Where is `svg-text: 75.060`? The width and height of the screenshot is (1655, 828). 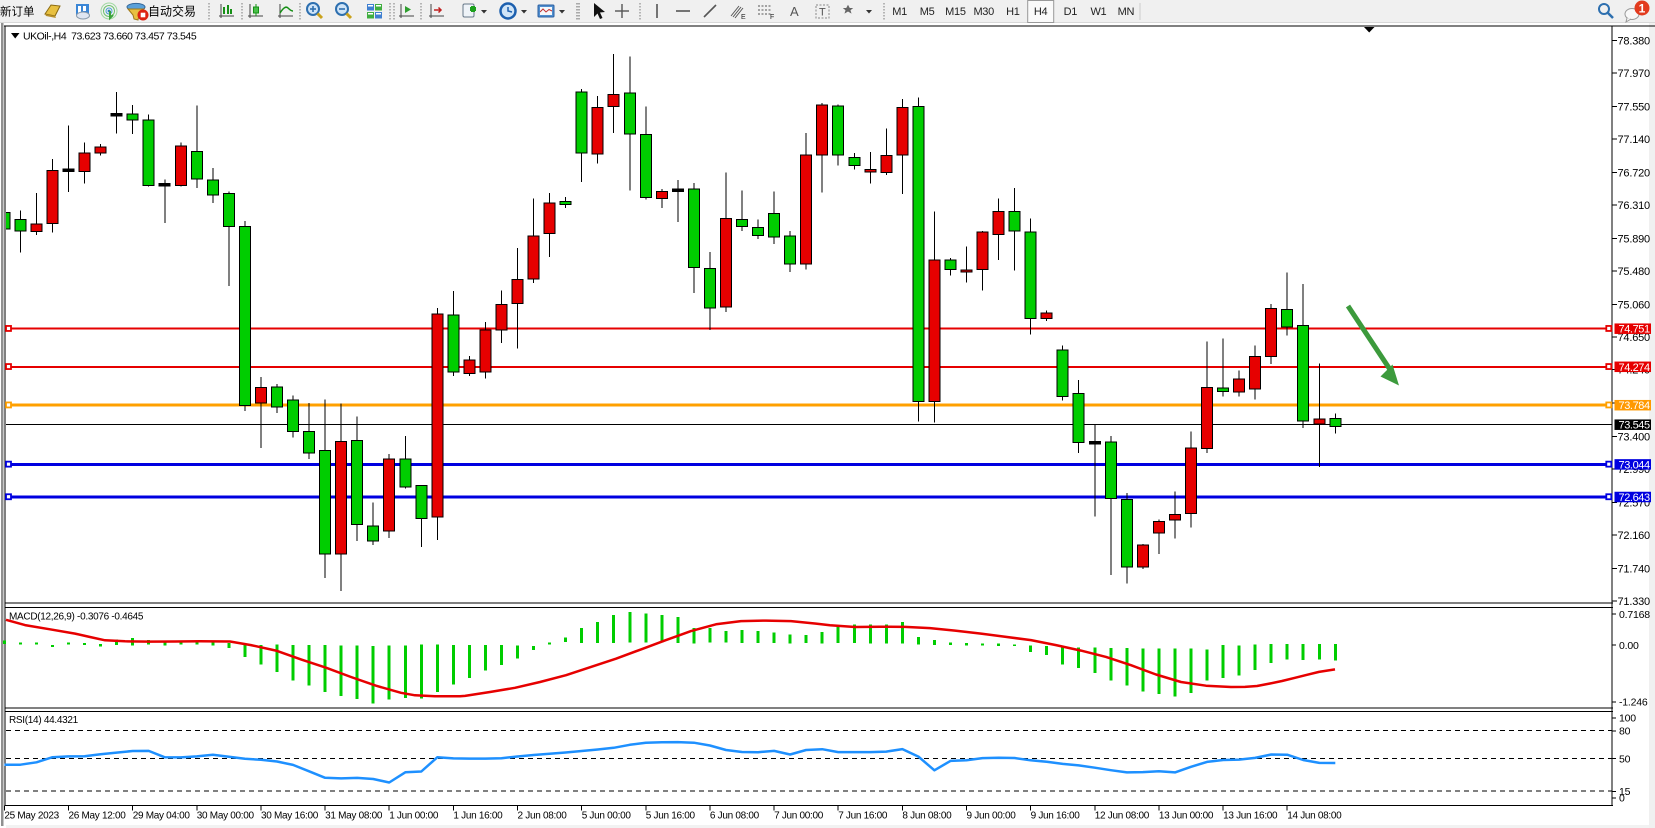
svg-text: 75.060 is located at coordinates (1634, 305).